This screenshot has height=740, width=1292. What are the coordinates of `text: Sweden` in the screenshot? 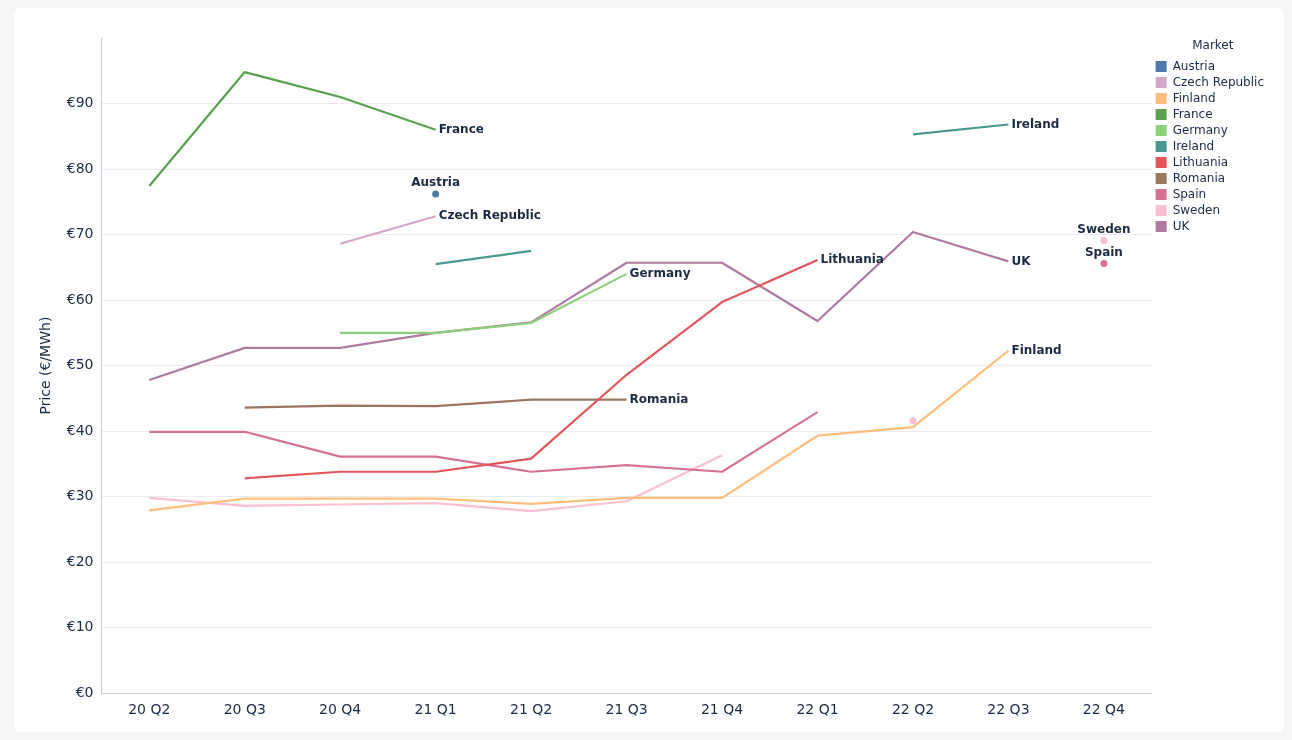 It's located at (1104, 228).